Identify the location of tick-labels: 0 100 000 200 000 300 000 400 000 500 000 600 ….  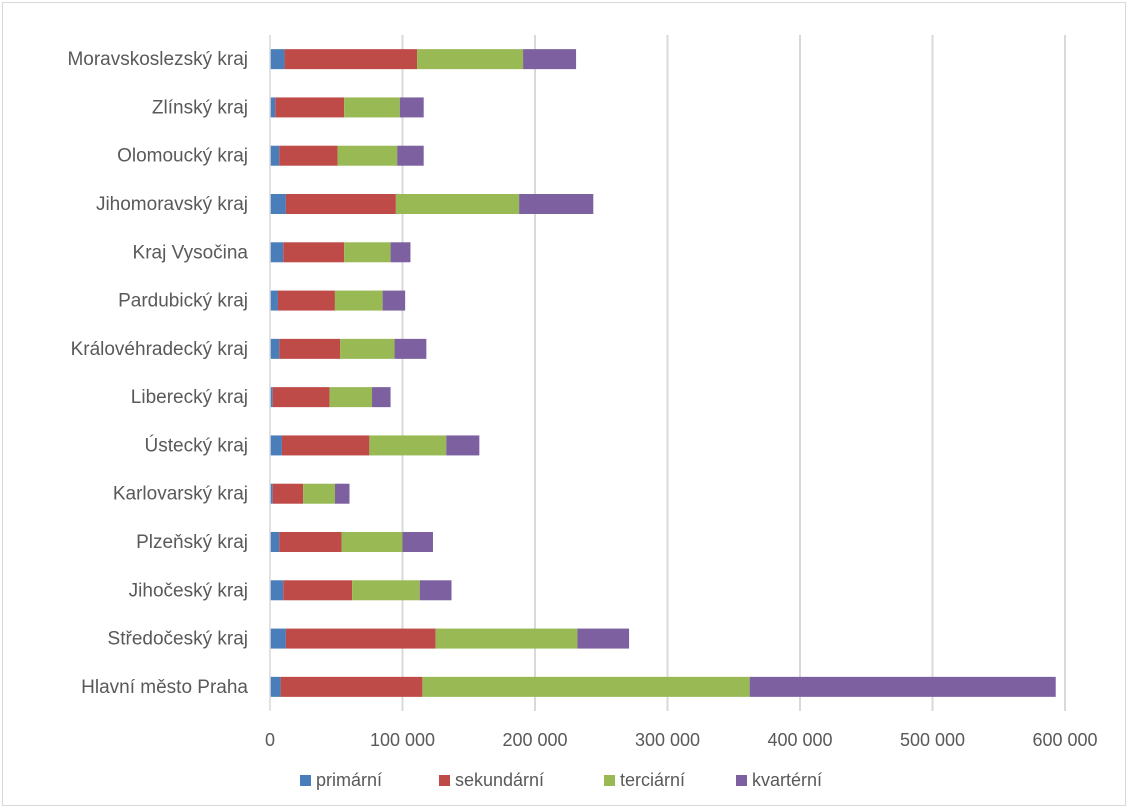
(681, 740).